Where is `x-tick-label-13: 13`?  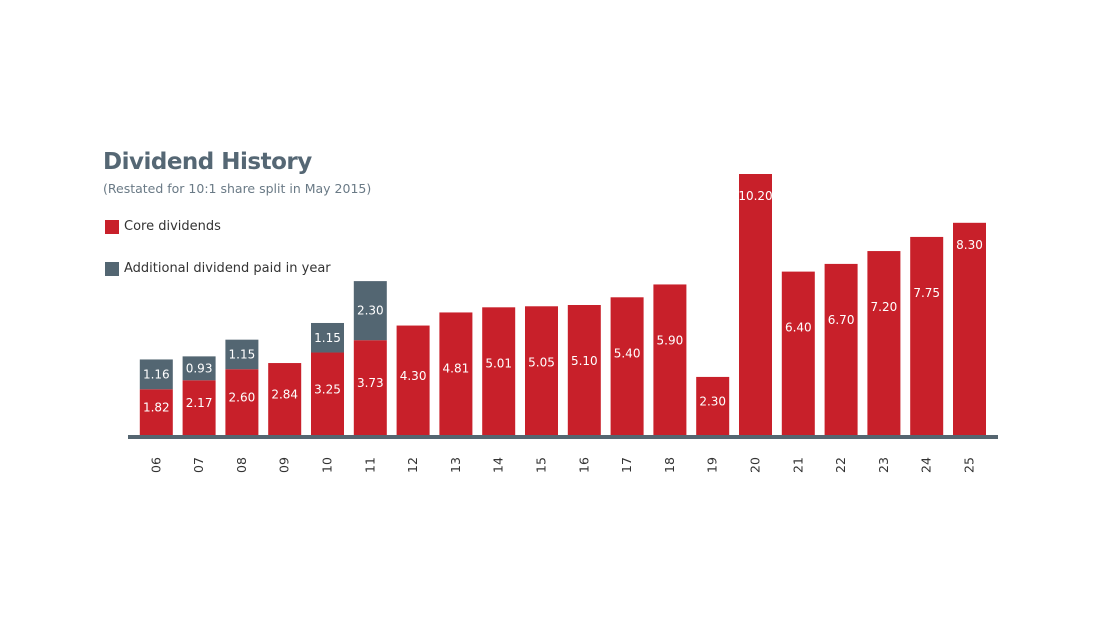
x-tick-label-13: 13 is located at coordinates (455, 465).